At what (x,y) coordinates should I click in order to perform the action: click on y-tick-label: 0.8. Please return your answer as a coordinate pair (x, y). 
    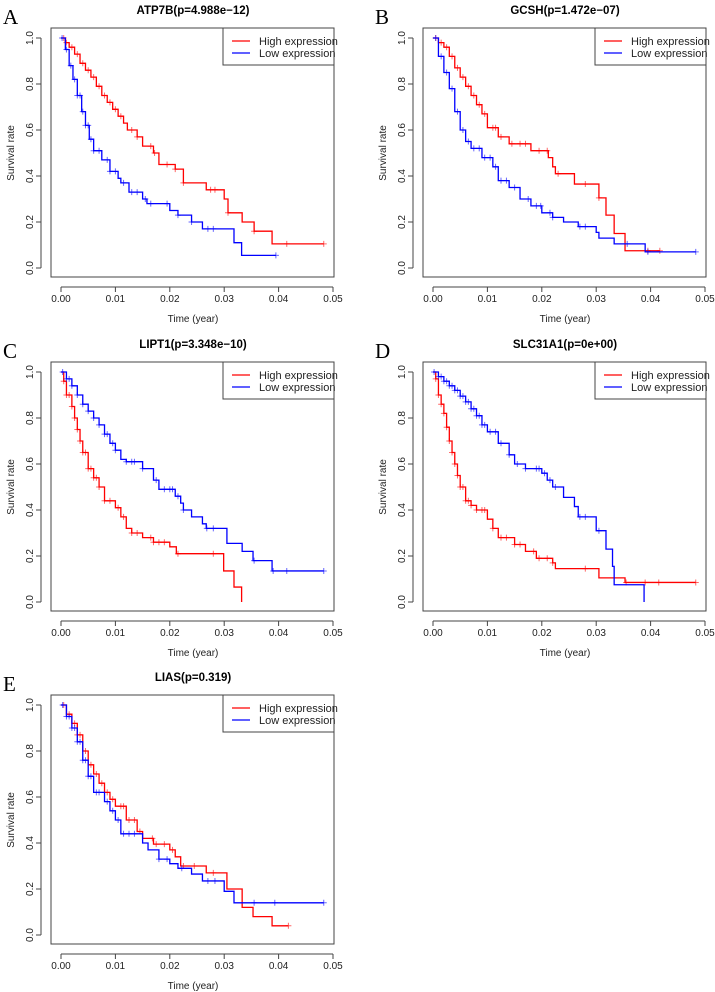
    Looking at the image, I should click on (402, 84).